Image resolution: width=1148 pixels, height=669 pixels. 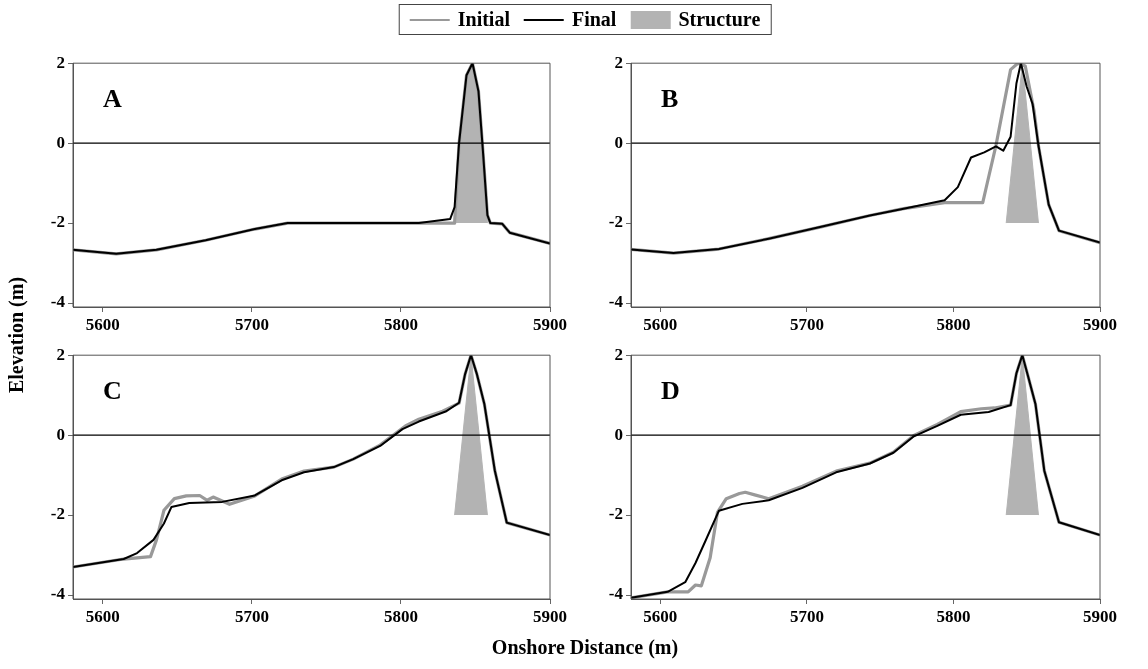 I want to click on annotation: A, so click(x=112, y=98).